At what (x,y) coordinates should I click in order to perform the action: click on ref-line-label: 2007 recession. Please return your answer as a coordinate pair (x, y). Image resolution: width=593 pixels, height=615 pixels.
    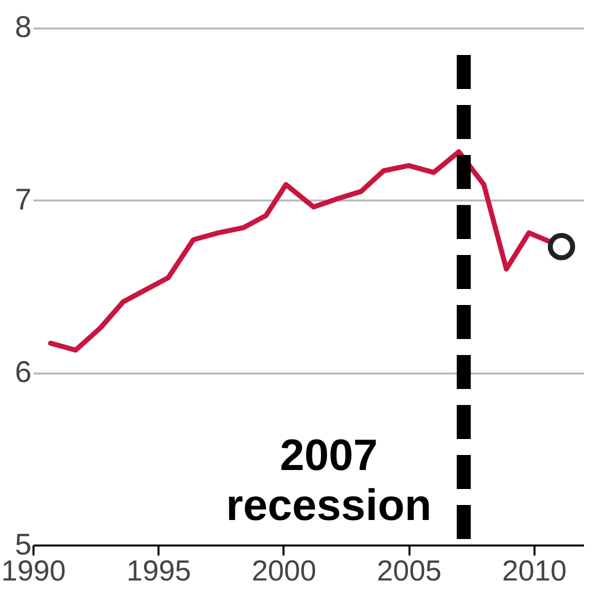
    Looking at the image, I should click on (329, 480).